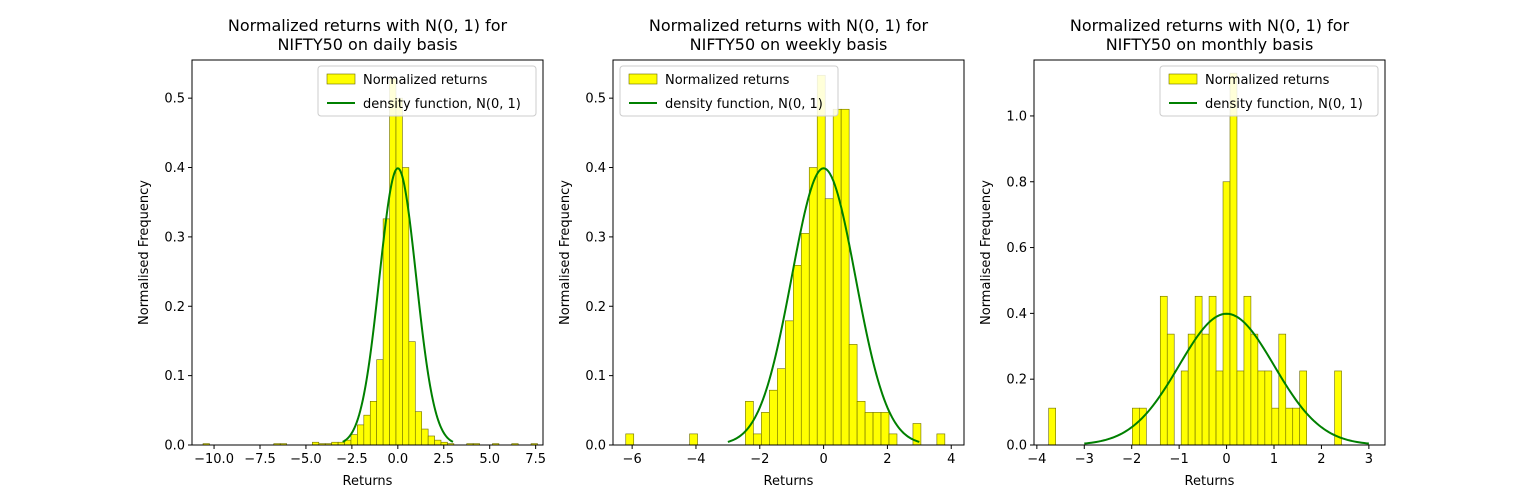  Describe the element at coordinates (489, 459) in the screenshot. I see `x-tick-label: 5.0` at that location.